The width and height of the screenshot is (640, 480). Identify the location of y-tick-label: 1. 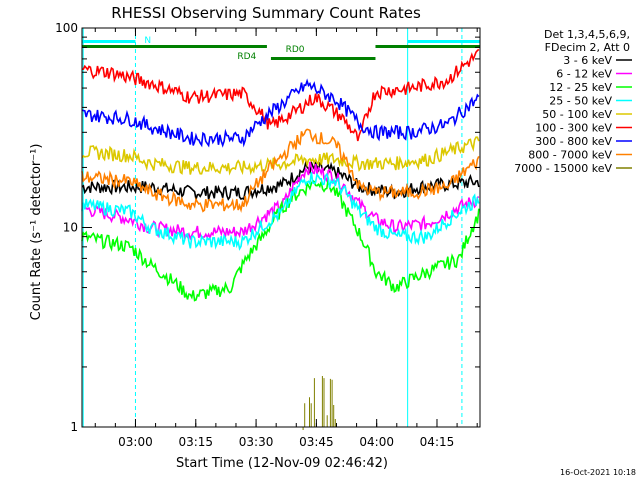
(74, 427).